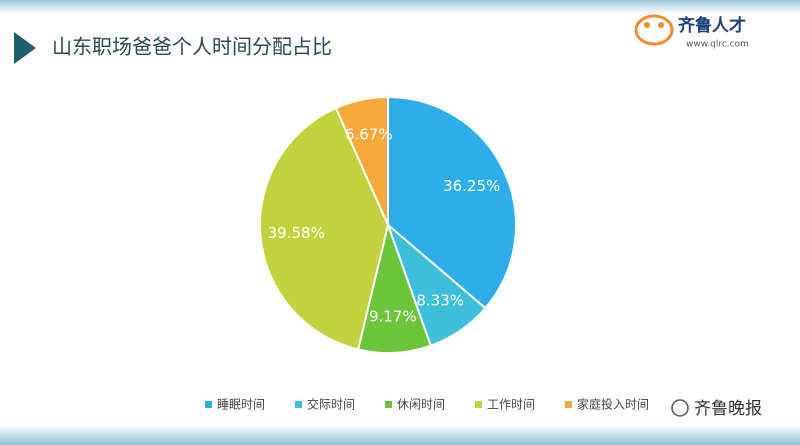 The width and height of the screenshot is (800, 445). I want to click on legend-label: 工作时间, so click(511, 405).